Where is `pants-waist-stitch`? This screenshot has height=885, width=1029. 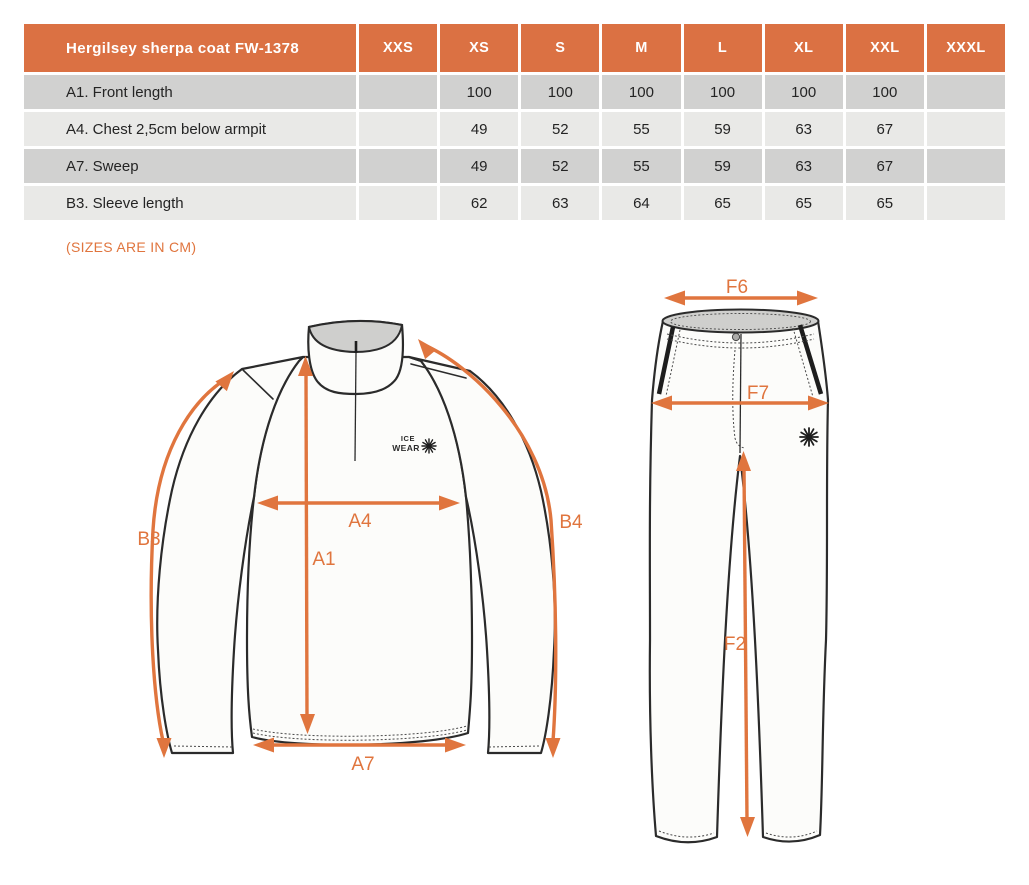
pants-waist-stitch is located at coordinates (740, 321).